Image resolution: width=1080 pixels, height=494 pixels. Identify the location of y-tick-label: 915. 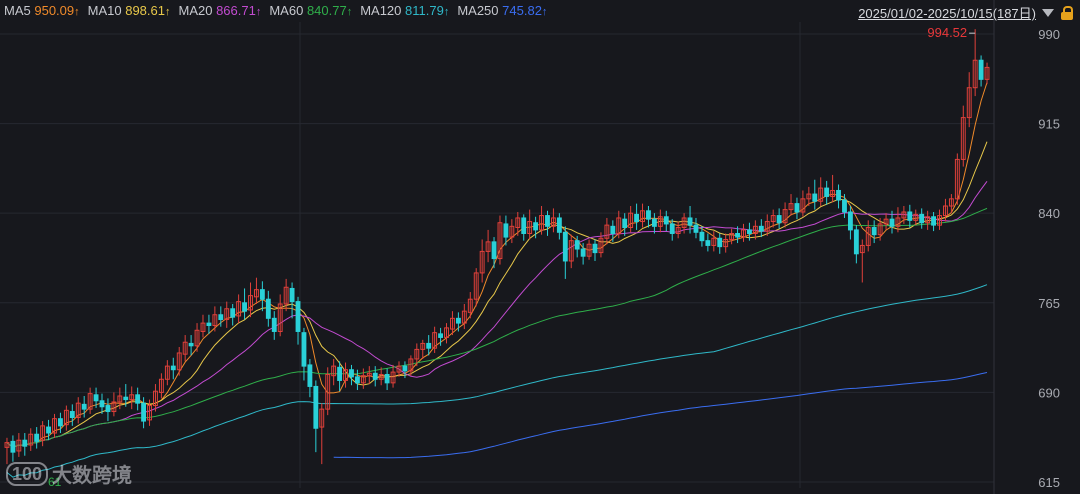
(1049, 124).